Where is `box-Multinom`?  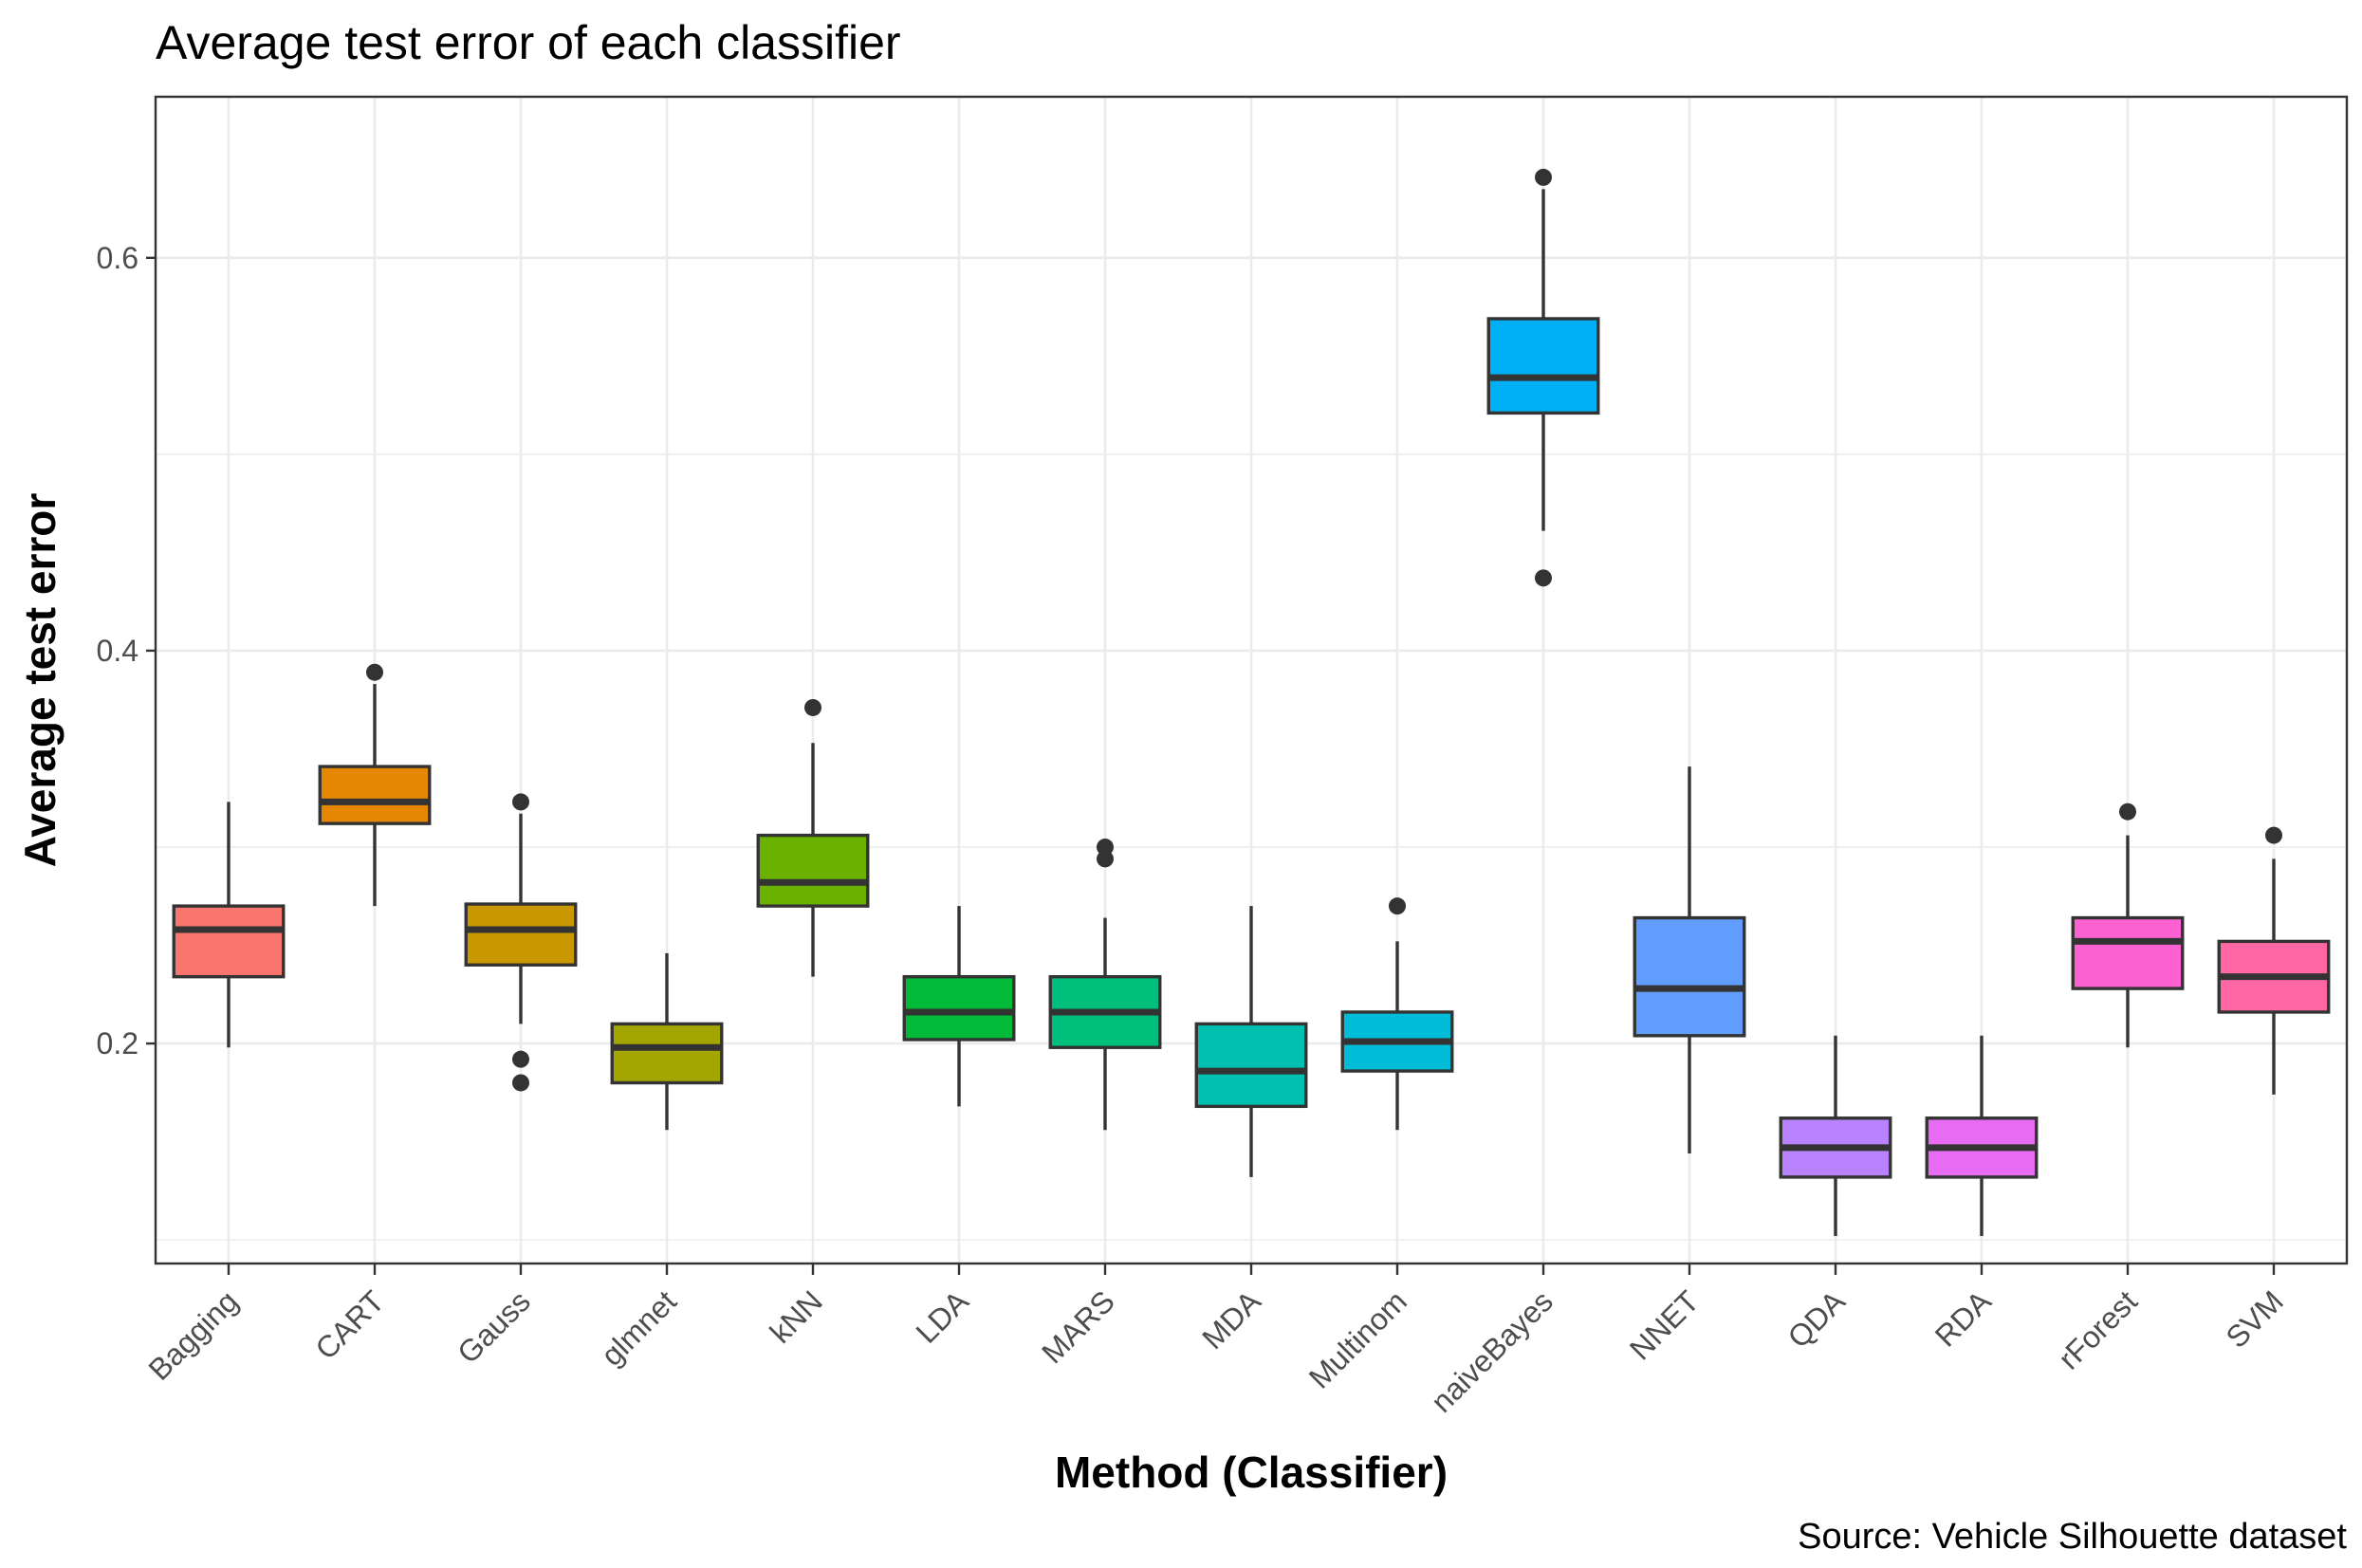
box-Multinom is located at coordinates (1397, 1014).